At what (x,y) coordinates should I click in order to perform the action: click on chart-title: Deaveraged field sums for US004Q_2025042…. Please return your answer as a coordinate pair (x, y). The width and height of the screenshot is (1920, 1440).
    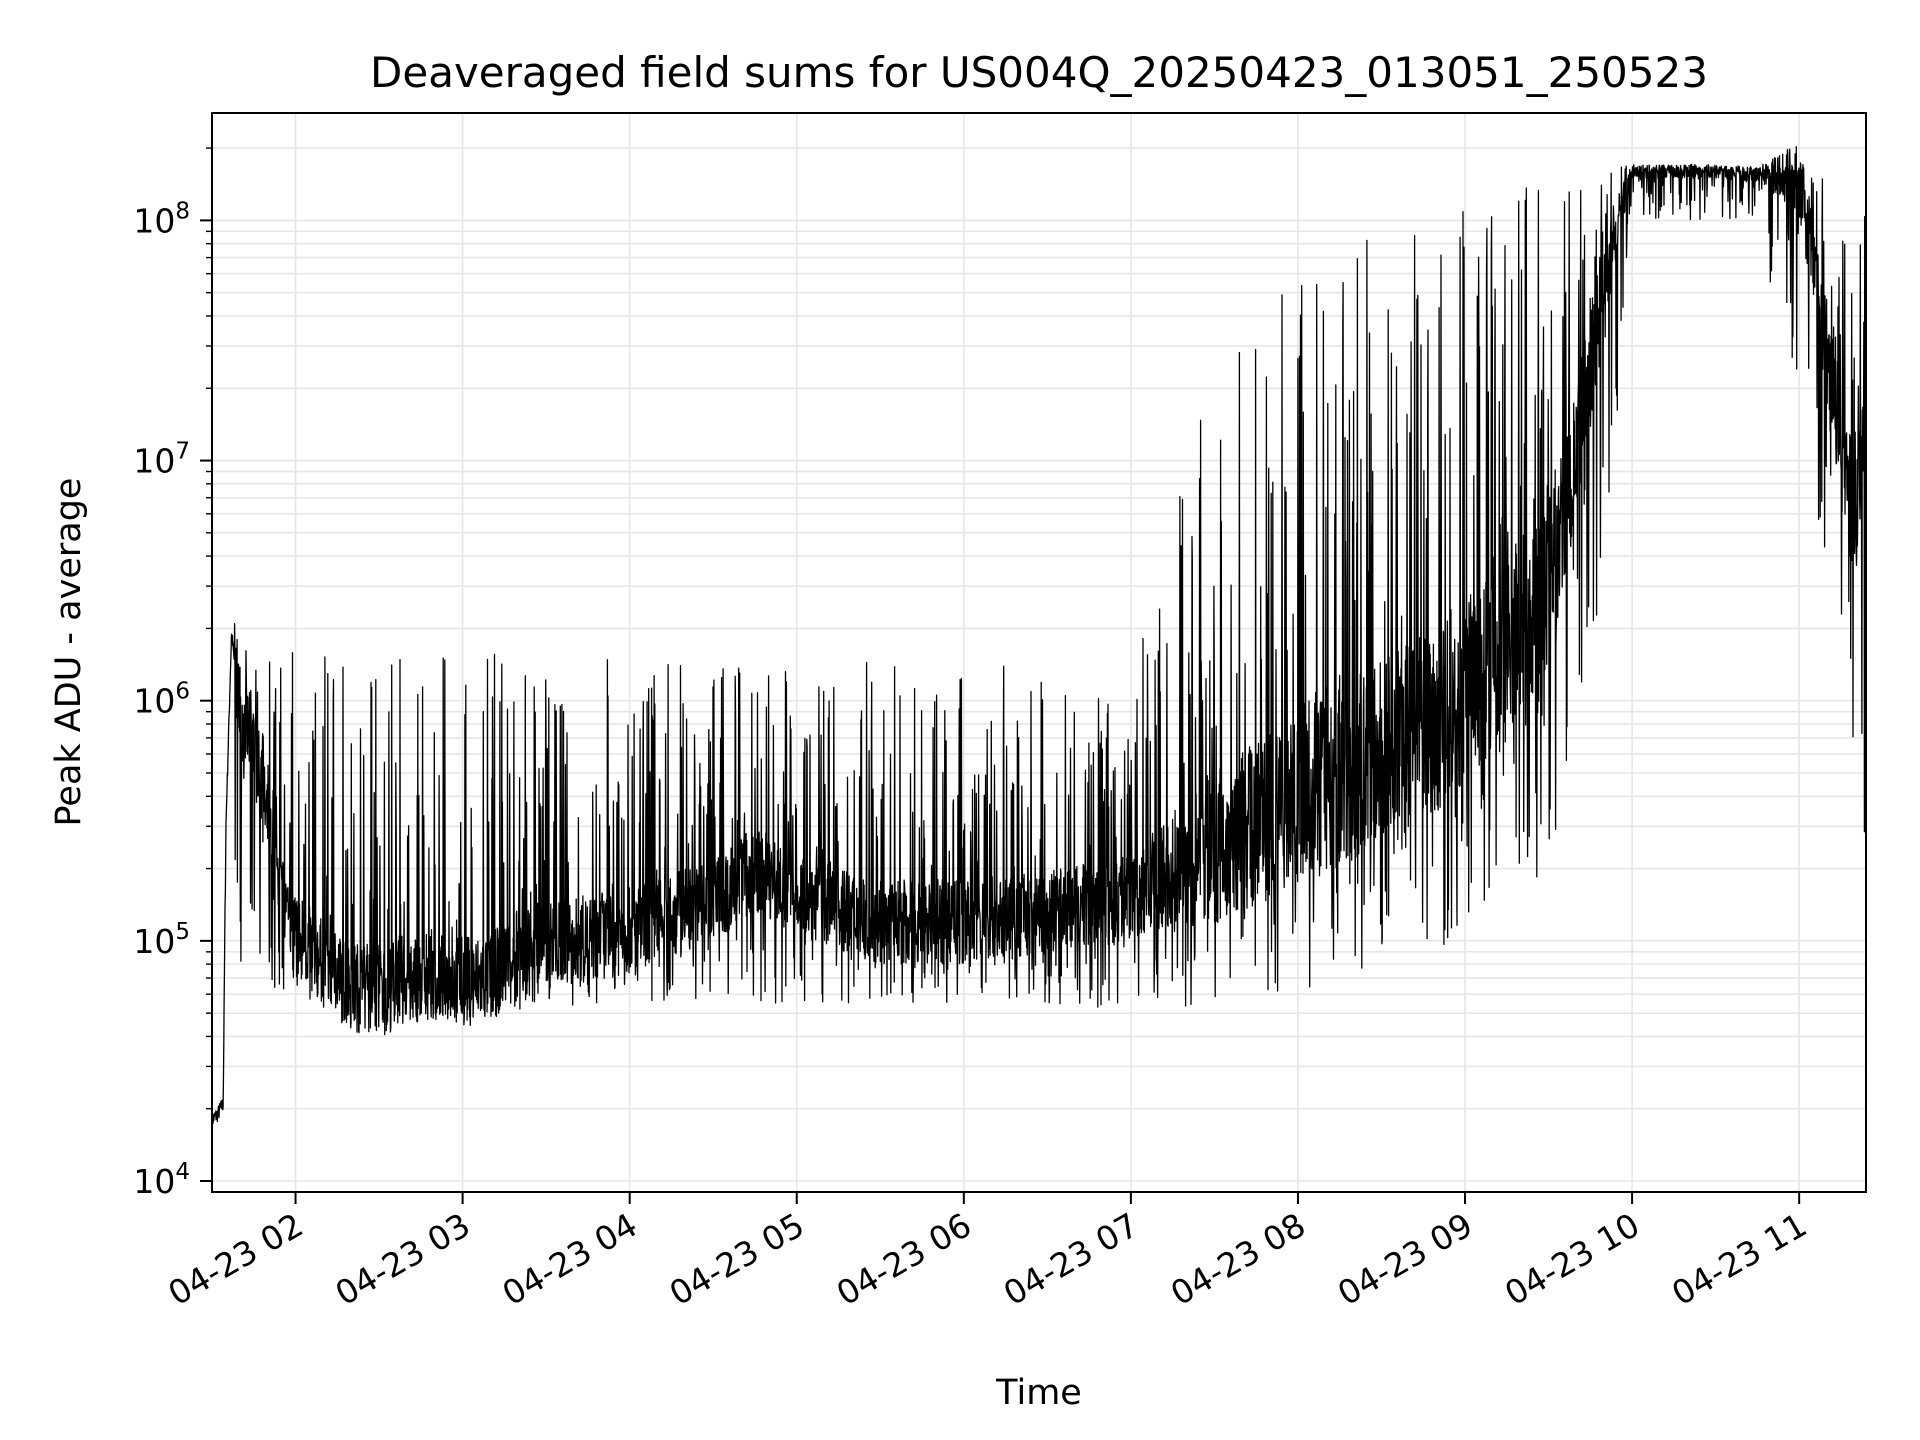
    Looking at the image, I should click on (1039, 72).